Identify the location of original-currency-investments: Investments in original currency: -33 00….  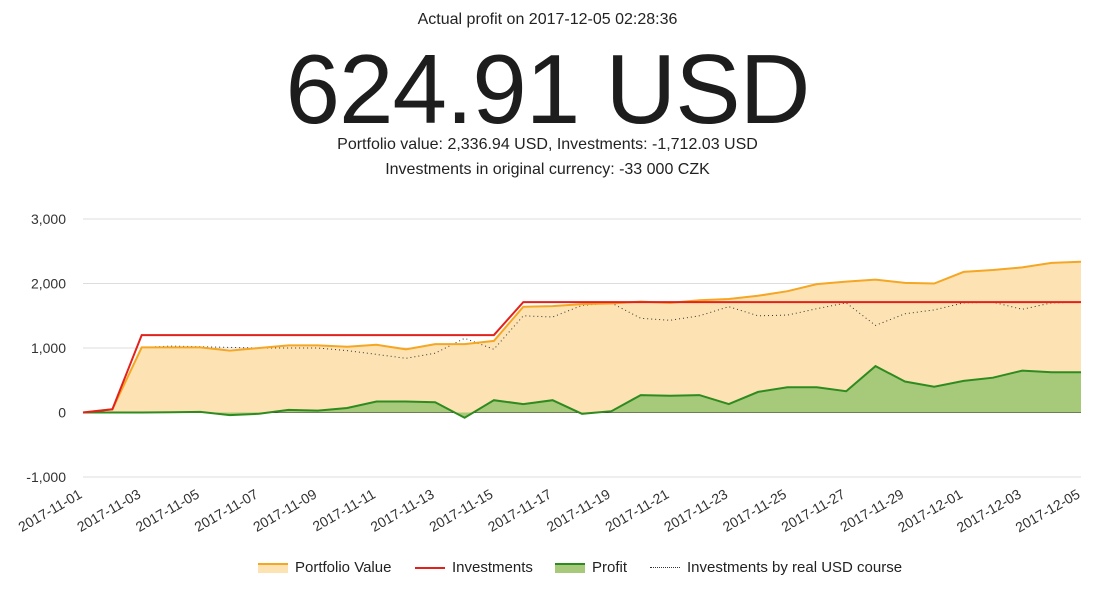
(547, 169).